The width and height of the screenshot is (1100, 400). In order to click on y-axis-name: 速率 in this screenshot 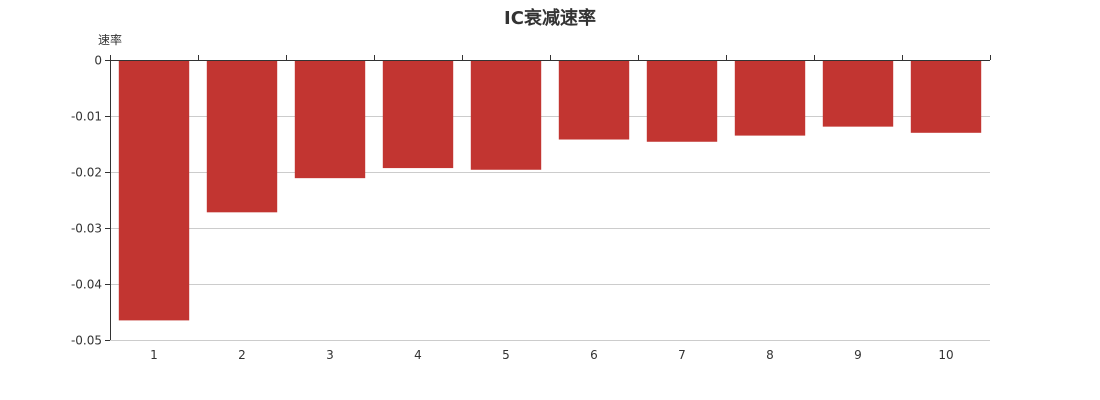, I will do `click(110, 39)`.